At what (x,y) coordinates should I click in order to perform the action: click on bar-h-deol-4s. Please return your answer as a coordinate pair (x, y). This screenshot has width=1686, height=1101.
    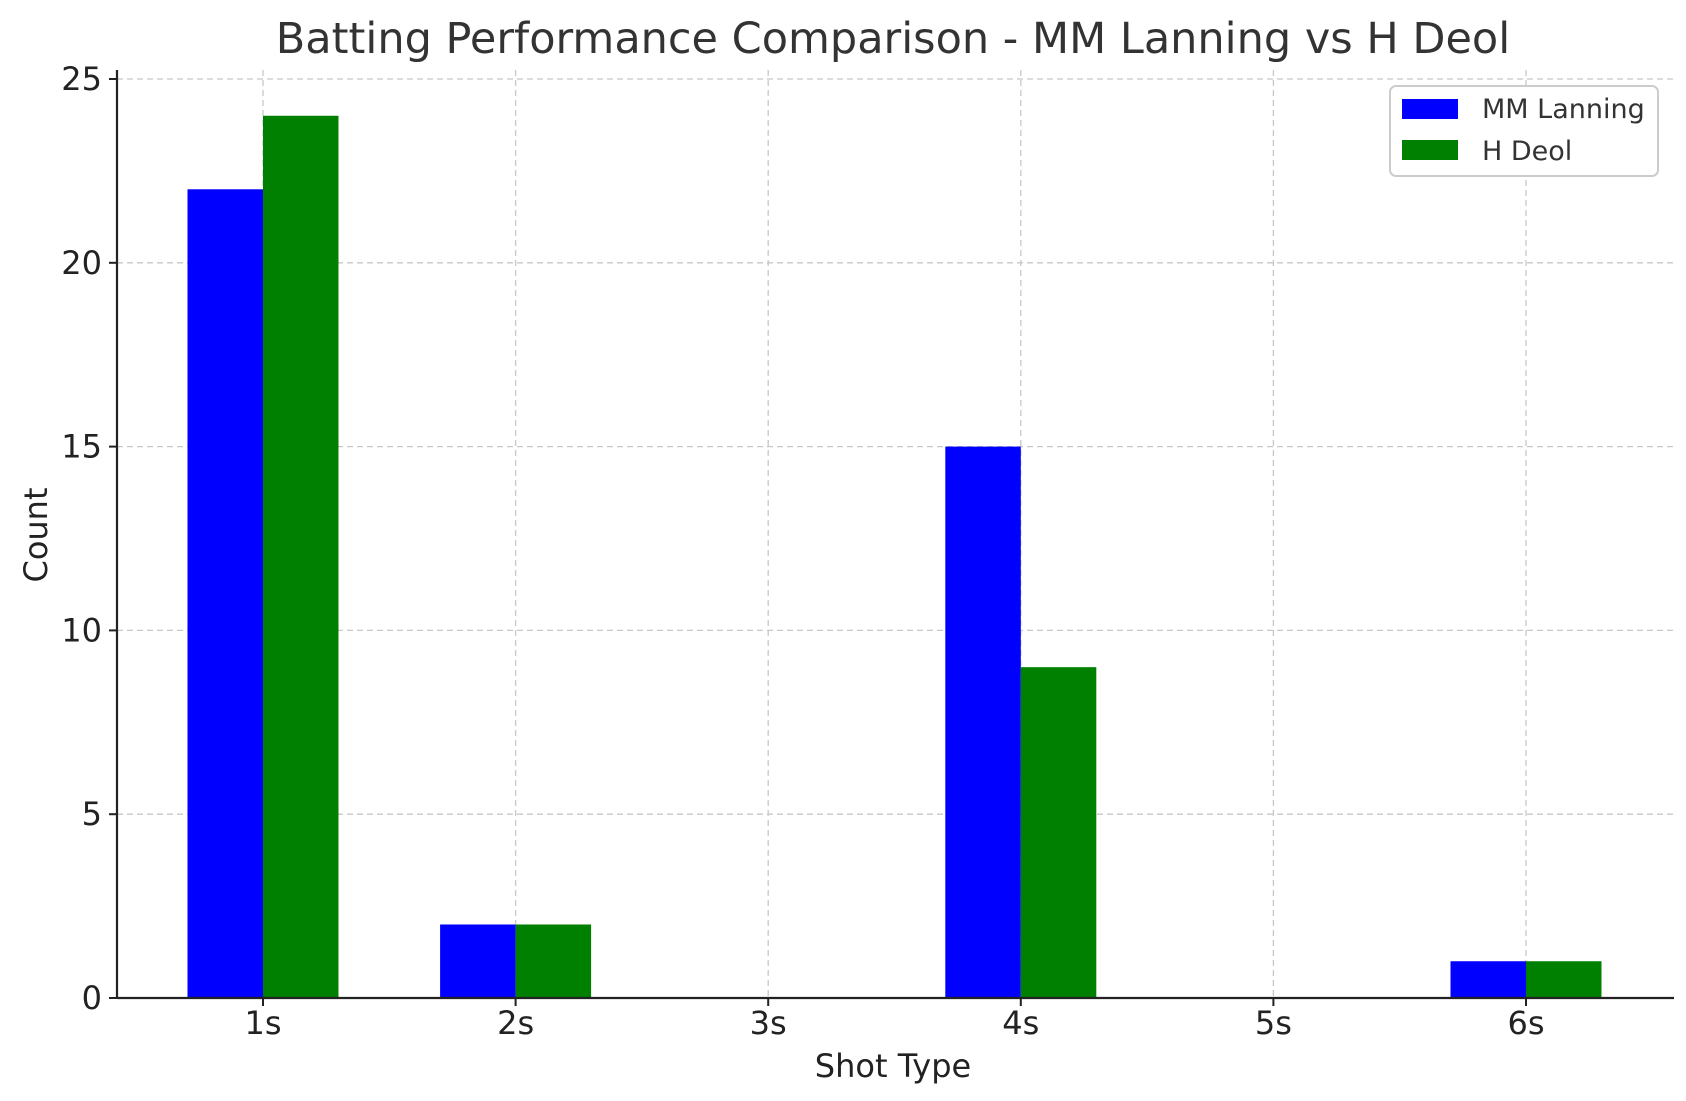
    Looking at the image, I should click on (1058, 832).